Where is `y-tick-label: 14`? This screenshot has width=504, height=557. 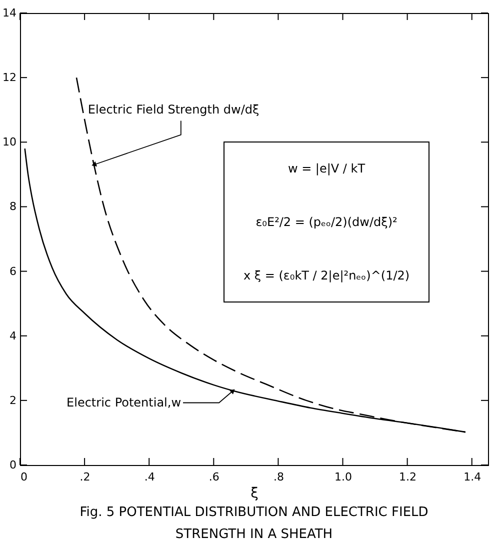
y-tick-label: 14 is located at coordinates (9, 13).